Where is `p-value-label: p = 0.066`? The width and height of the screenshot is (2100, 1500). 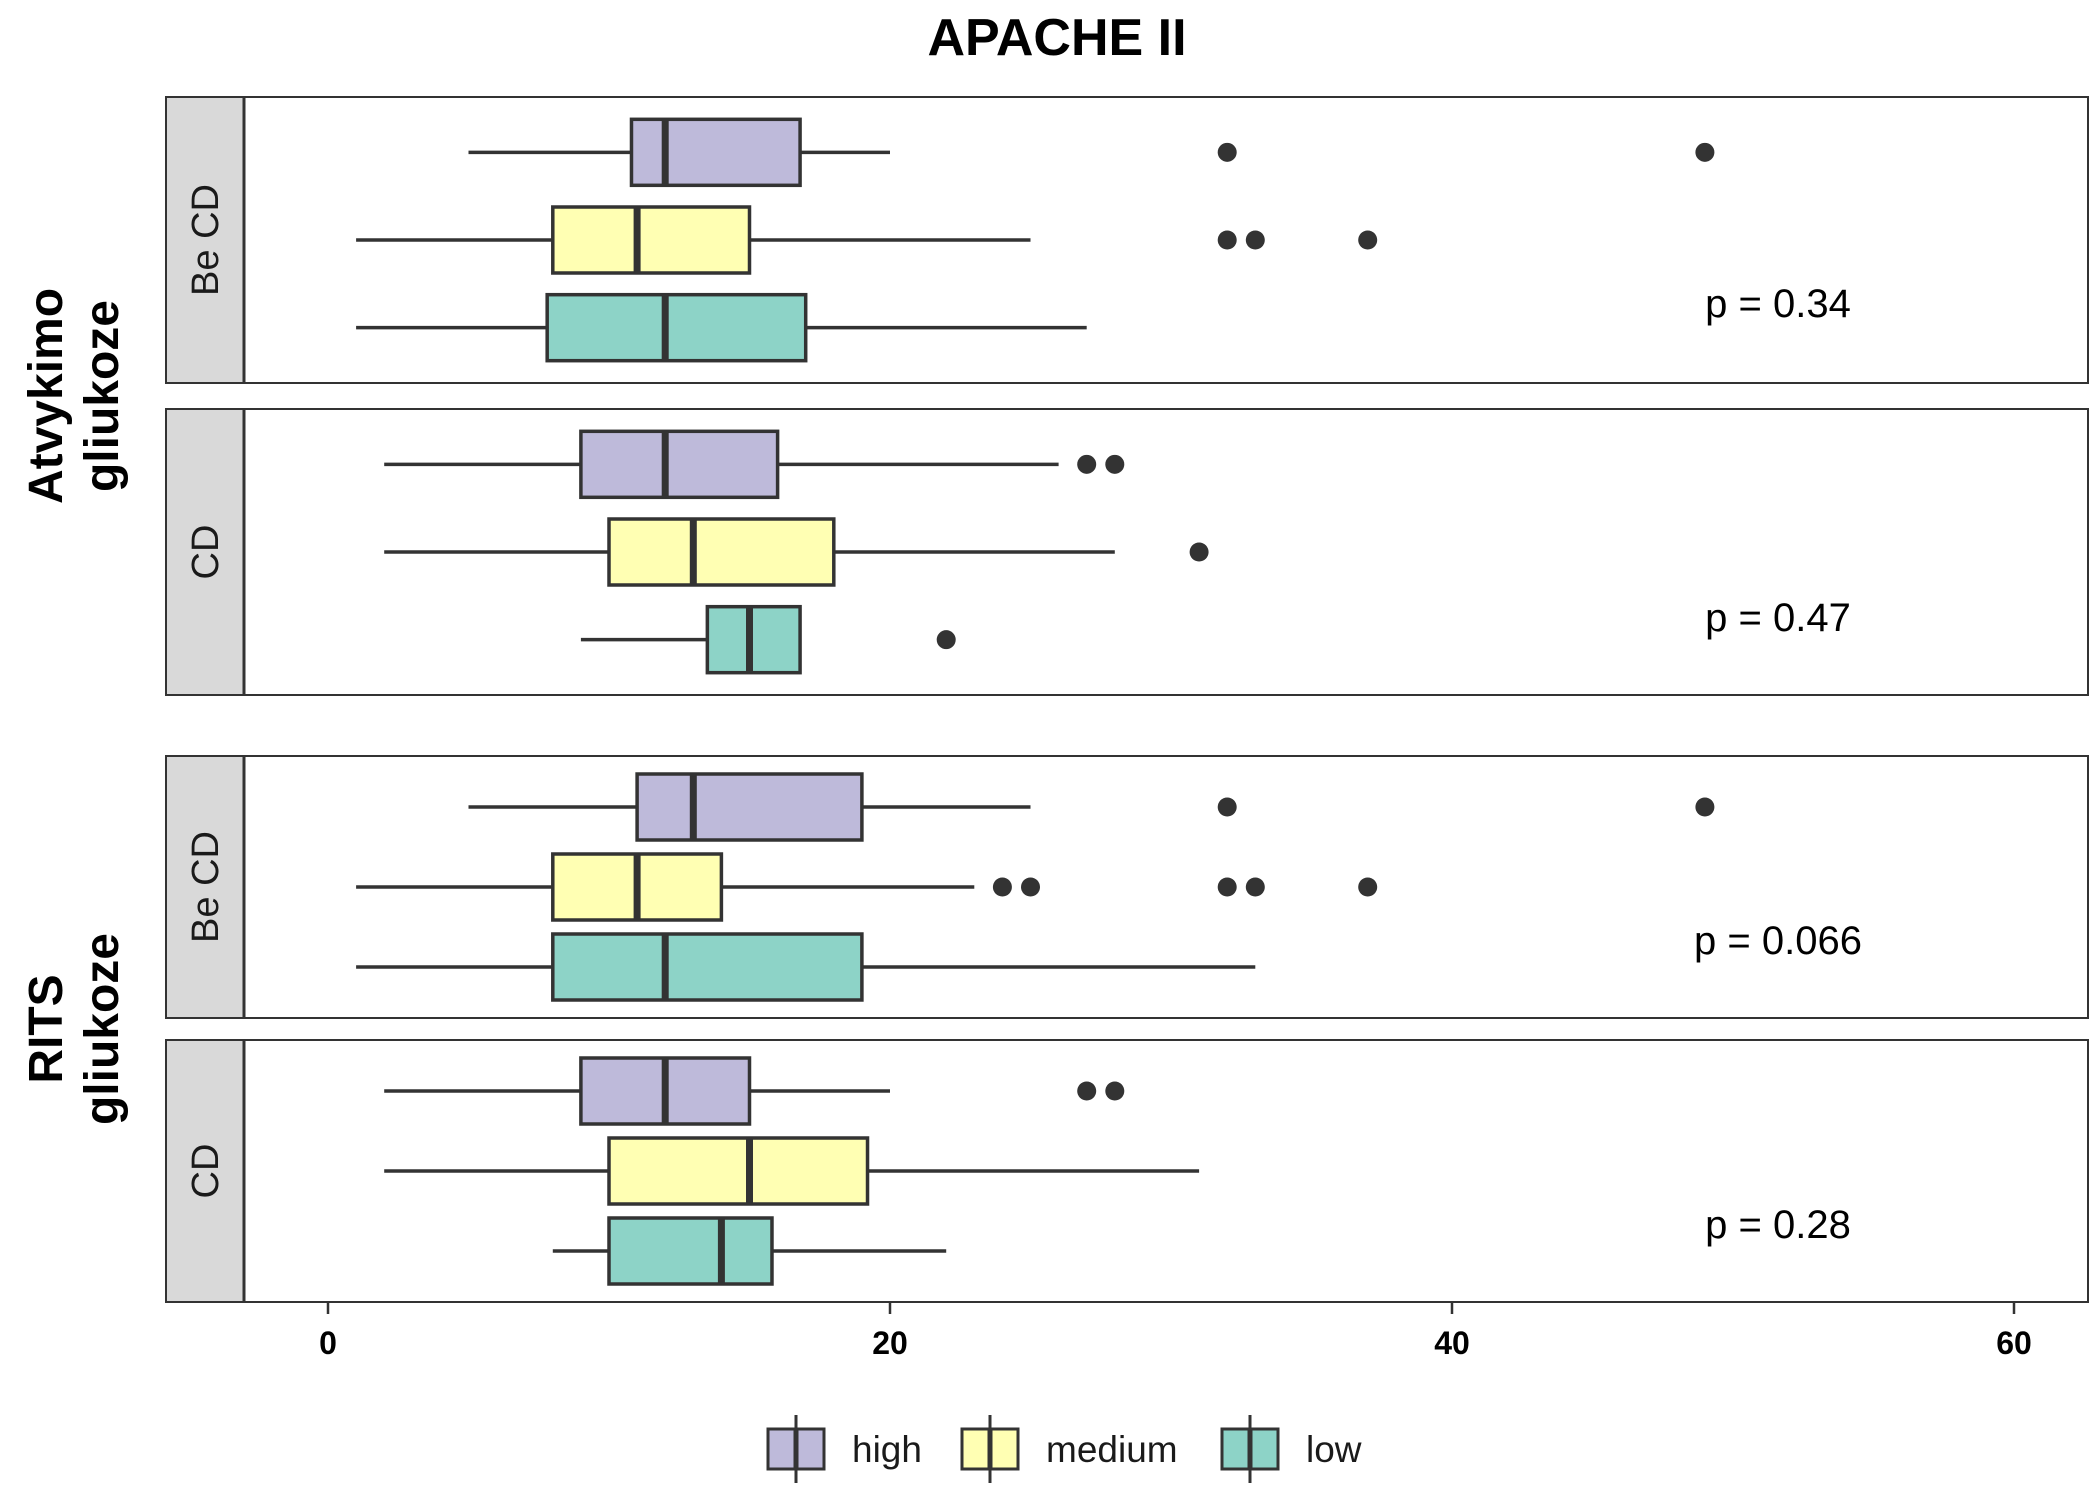
p-value-label: p = 0.066 is located at coordinates (1778, 941).